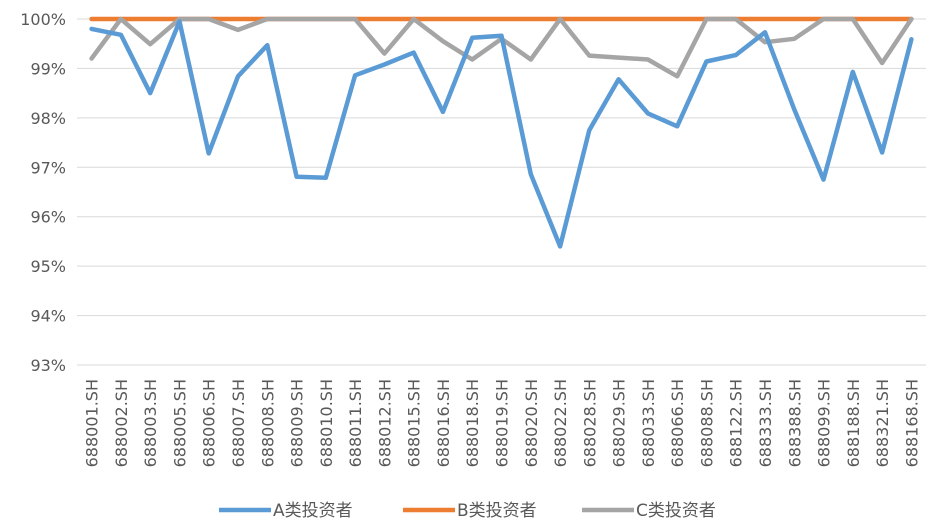 The width and height of the screenshot is (936, 531). I want to click on x-tick-label: 688321.SH, so click(882, 423).